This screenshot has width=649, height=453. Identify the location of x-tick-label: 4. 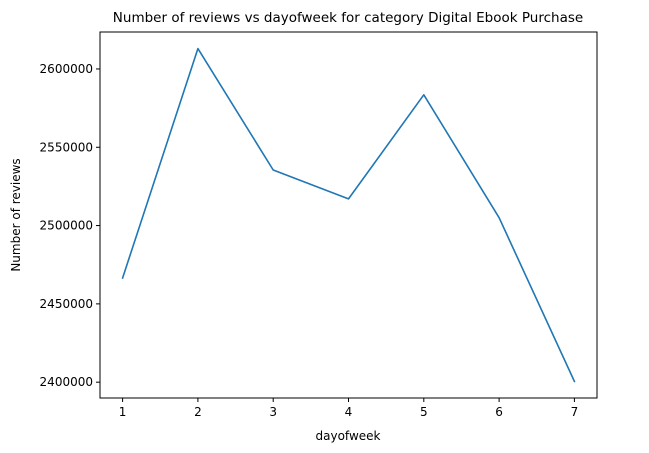
(349, 412).